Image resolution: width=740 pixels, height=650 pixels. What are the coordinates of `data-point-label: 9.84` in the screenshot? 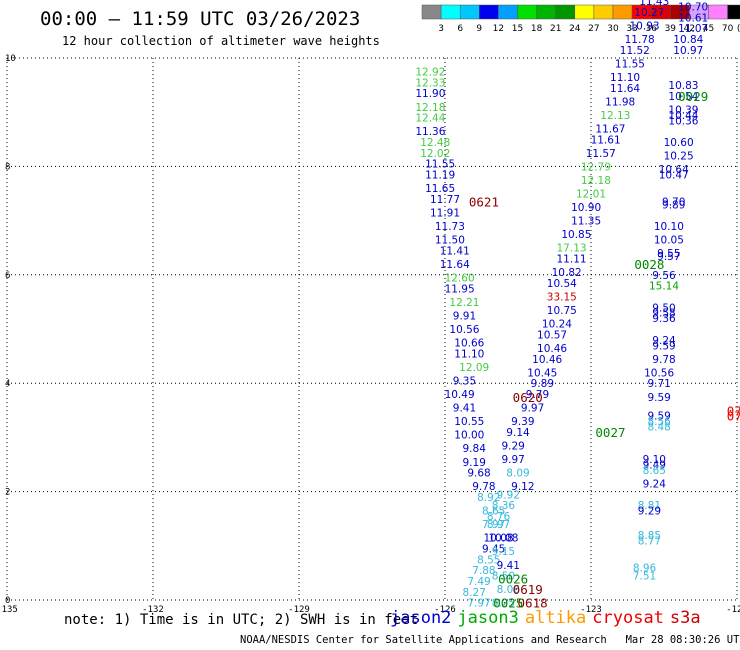 It's located at (475, 449).